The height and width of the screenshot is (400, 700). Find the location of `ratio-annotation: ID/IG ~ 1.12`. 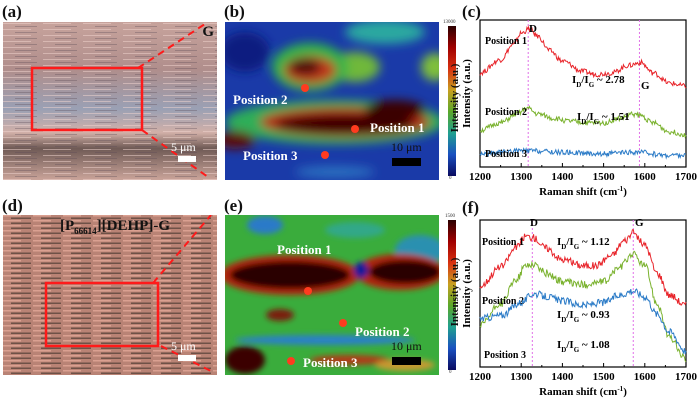

ratio-annotation: ID/IG ~ 1.12 is located at coordinates (583, 243).